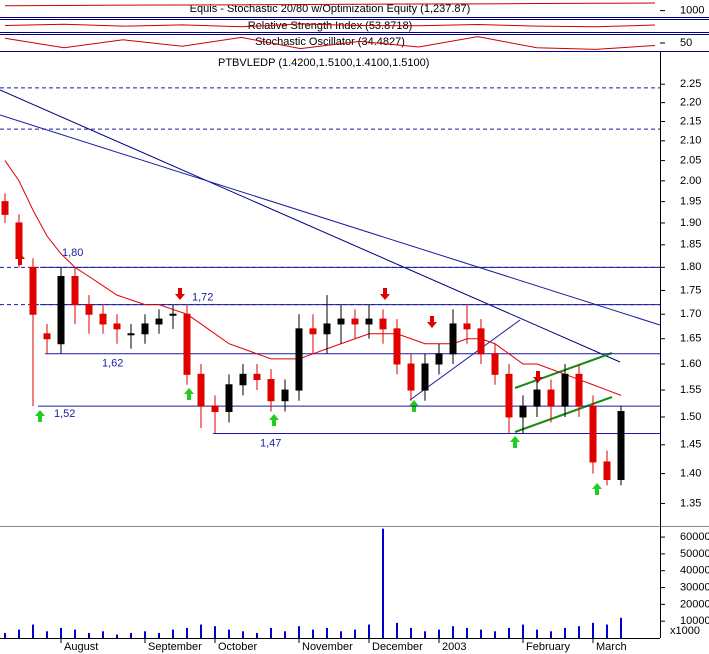 This screenshot has width=709, height=654. What do you see at coordinates (694, 604) in the screenshot?
I see `y-tick-label: 20000` at bounding box center [694, 604].